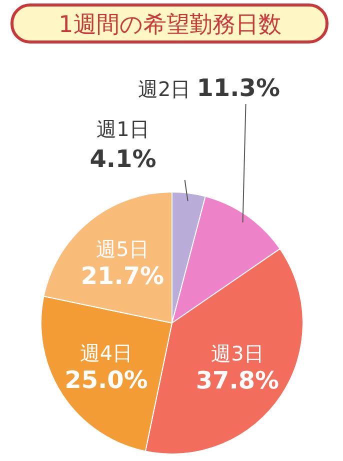 This screenshot has height=461, width=343. Describe the element at coordinates (122, 276) in the screenshot. I see `data-label: 21.7%` at that location.